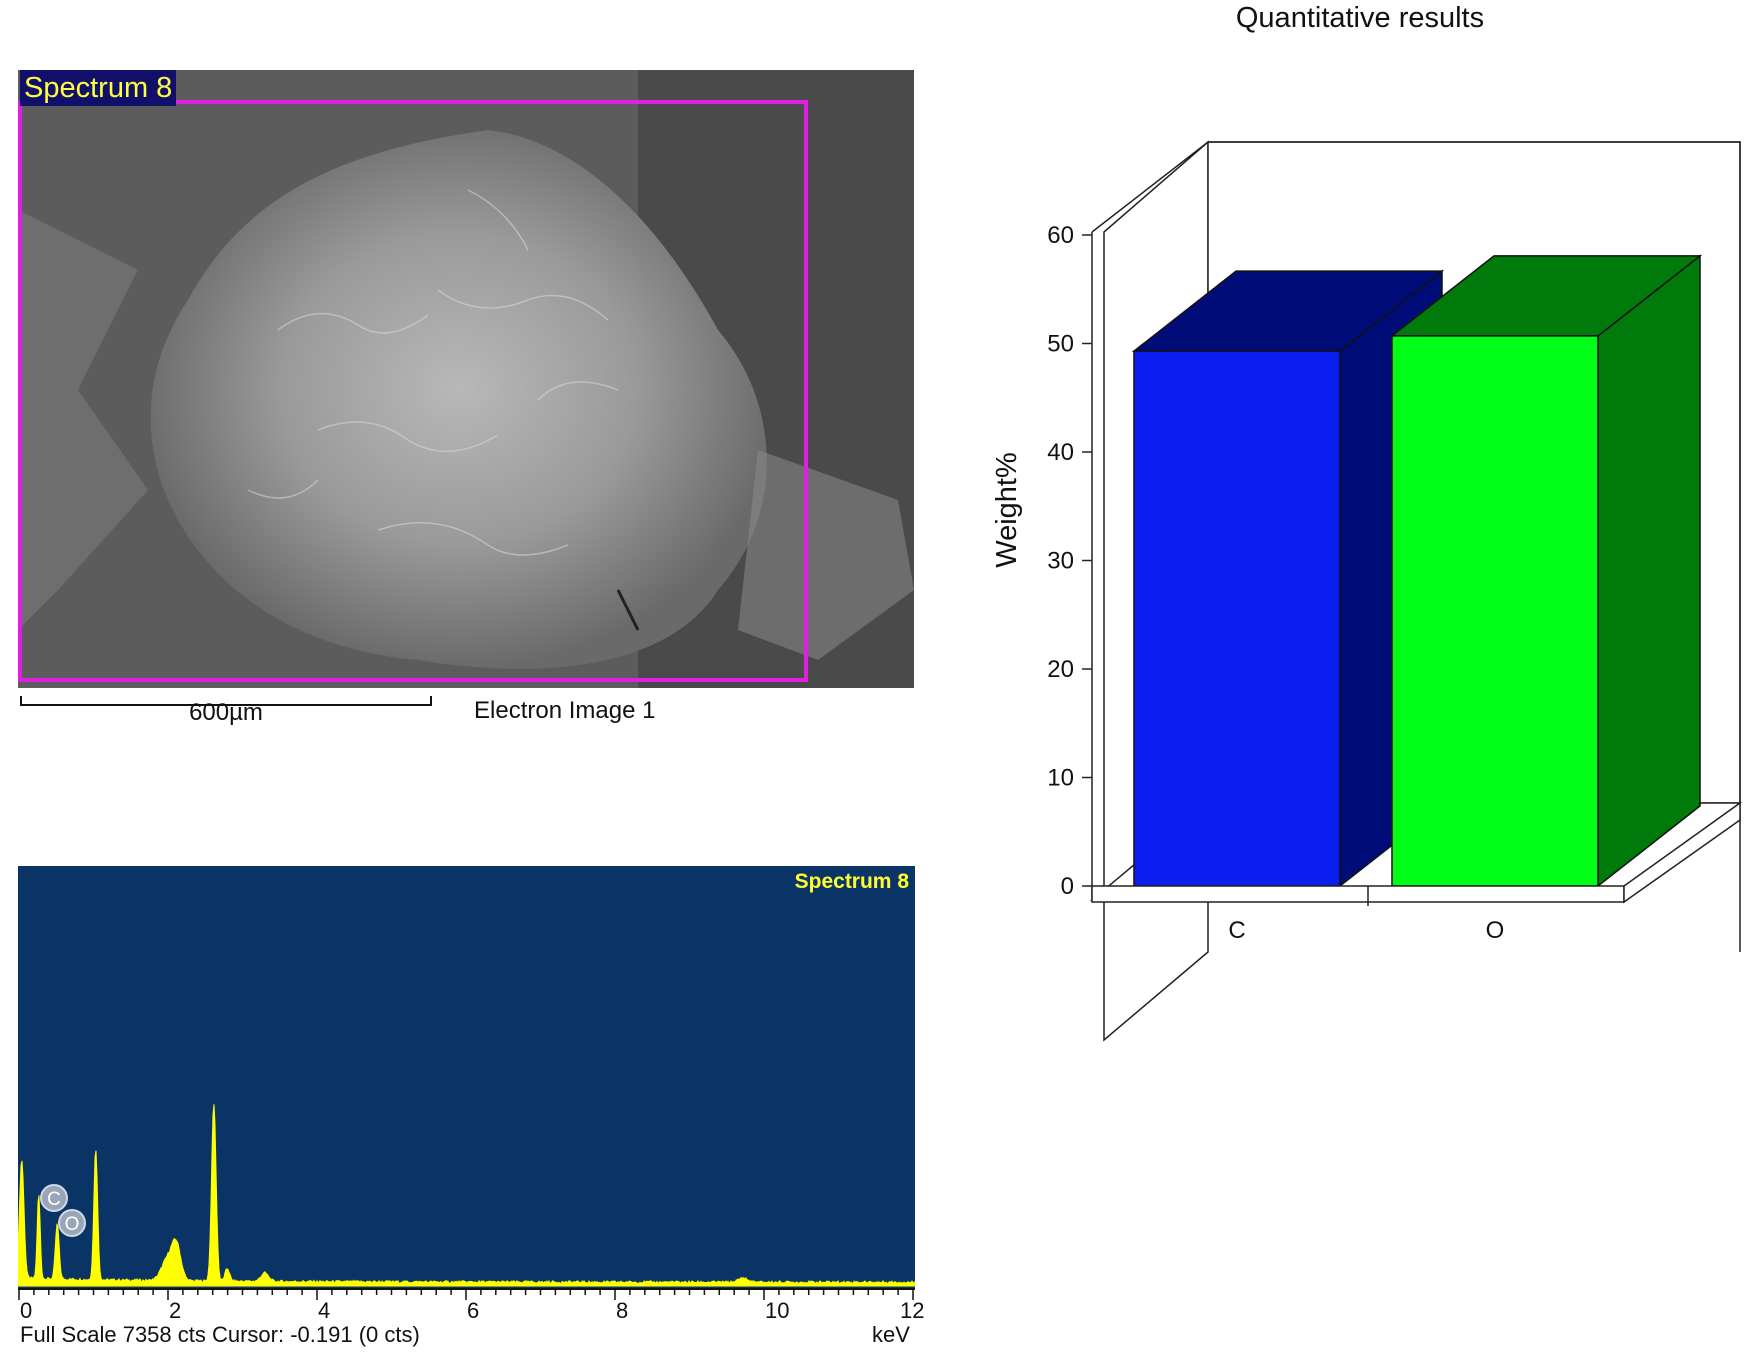 The image size is (1750, 1352). What do you see at coordinates (1360, 18) in the screenshot?
I see `chart-title: Quantitative results` at bounding box center [1360, 18].